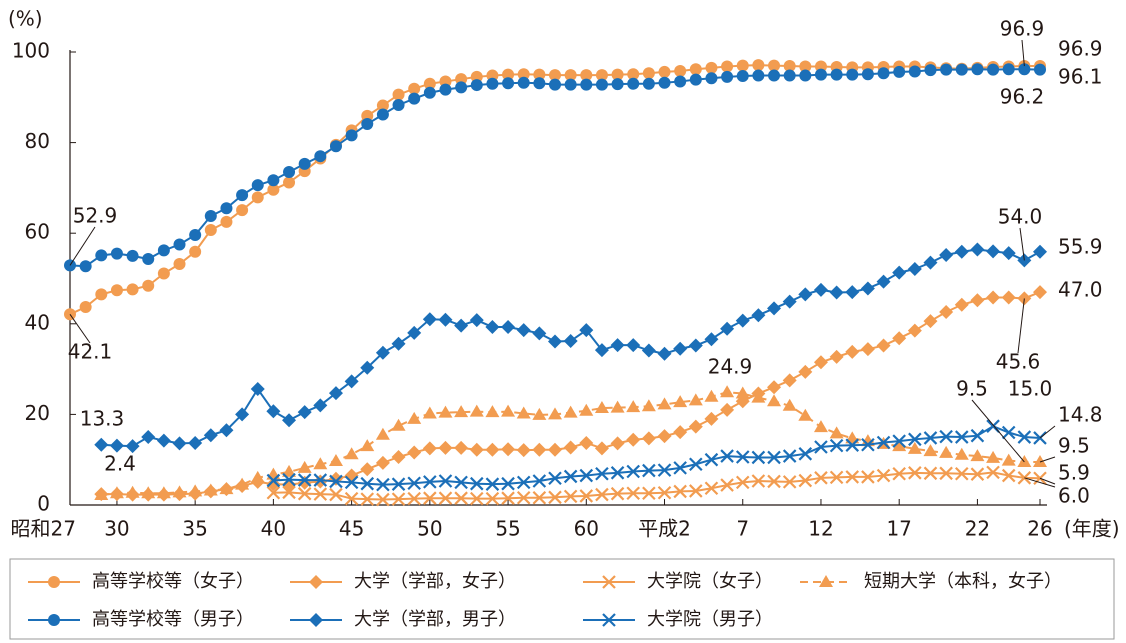 The image size is (1126, 643). What do you see at coordinates (95, 216) in the screenshot?
I see `data-label: 52.9` at bounding box center [95, 216].